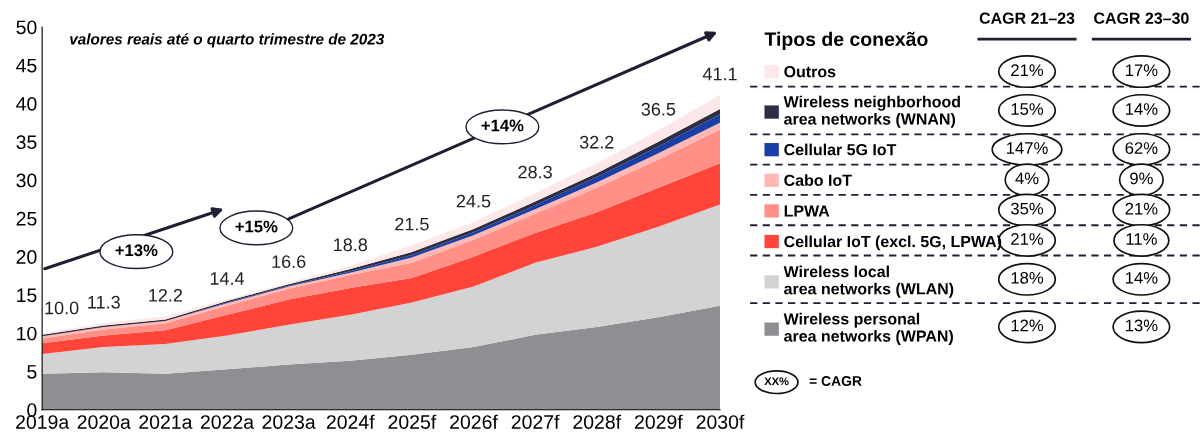  I want to click on y-tick-label: 5, so click(32, 372).